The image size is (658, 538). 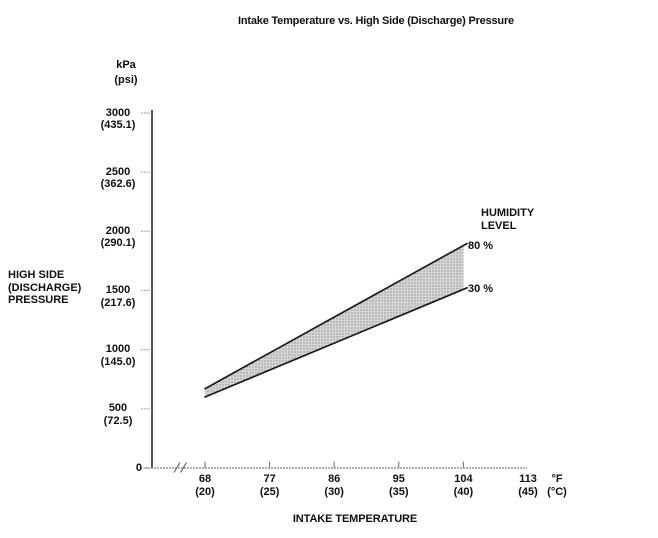 I want to click on series-label-30-percent: 30 %, so click(x=481, y=289).